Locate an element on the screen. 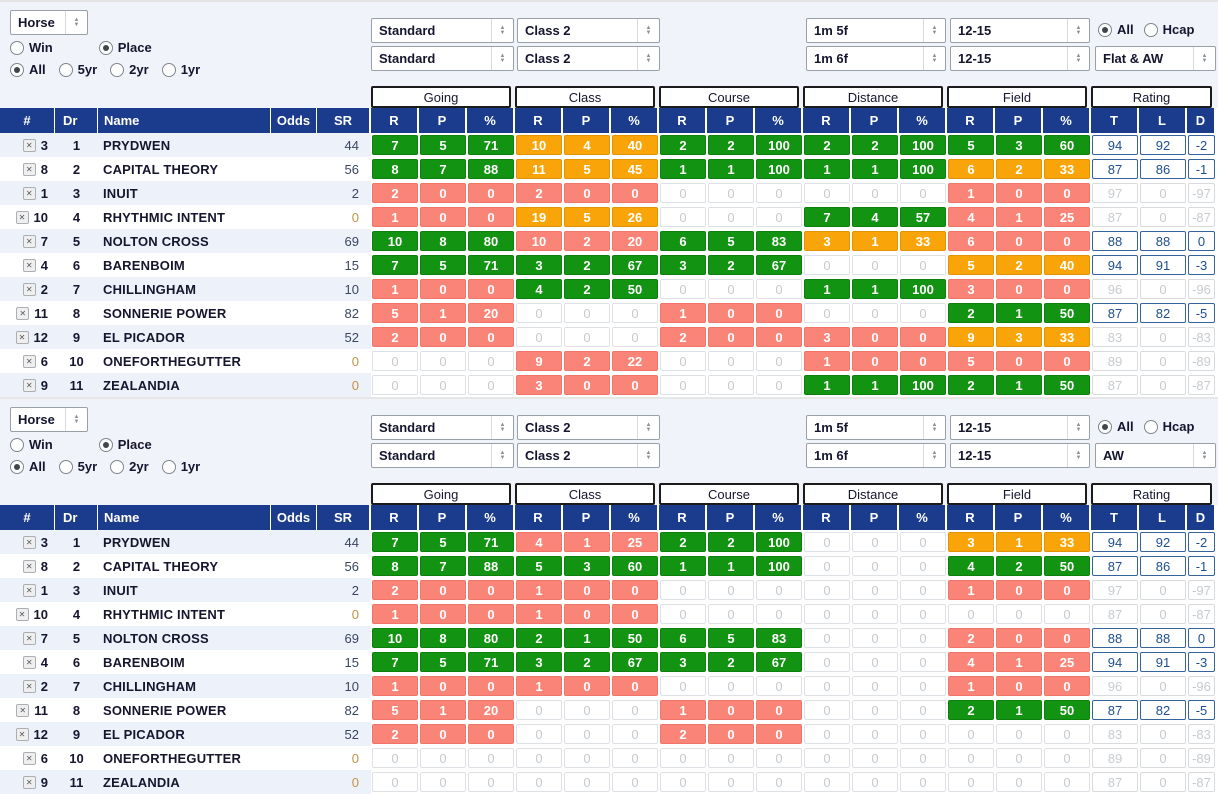  runner-number-cell: ✕ 10 is located at coordinates (27, 217).